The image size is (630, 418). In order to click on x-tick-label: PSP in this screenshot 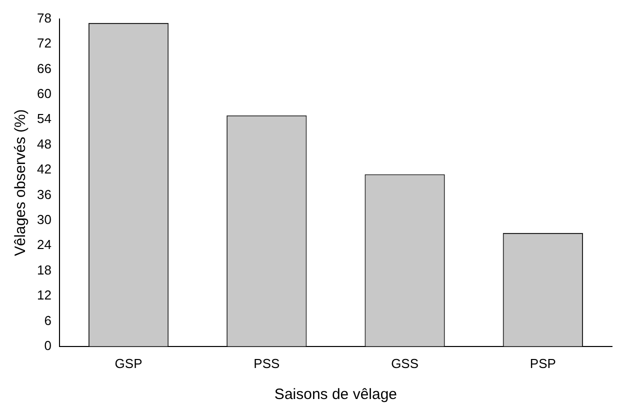, I will do `click(543, 363)`.